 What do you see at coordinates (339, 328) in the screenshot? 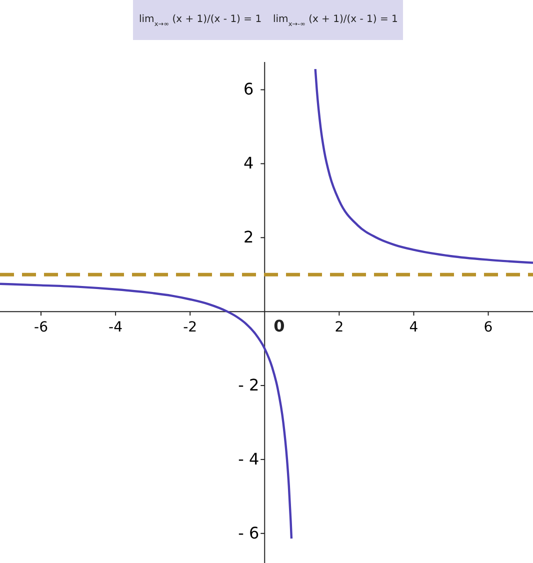
I see `x-tick-label: 2` at bounding box center [339, 328].